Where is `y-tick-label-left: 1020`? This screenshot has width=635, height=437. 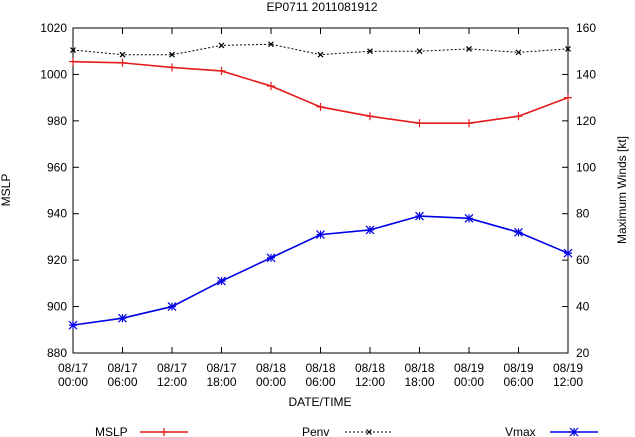 y-tick-label-left: 1020 is located at coordinates (53, 28).